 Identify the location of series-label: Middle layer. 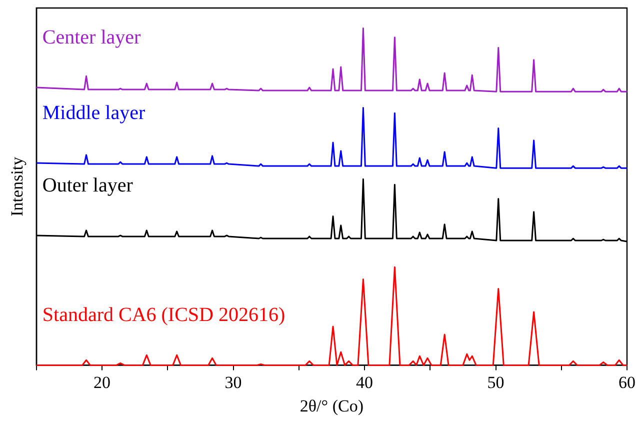
(94, 113).